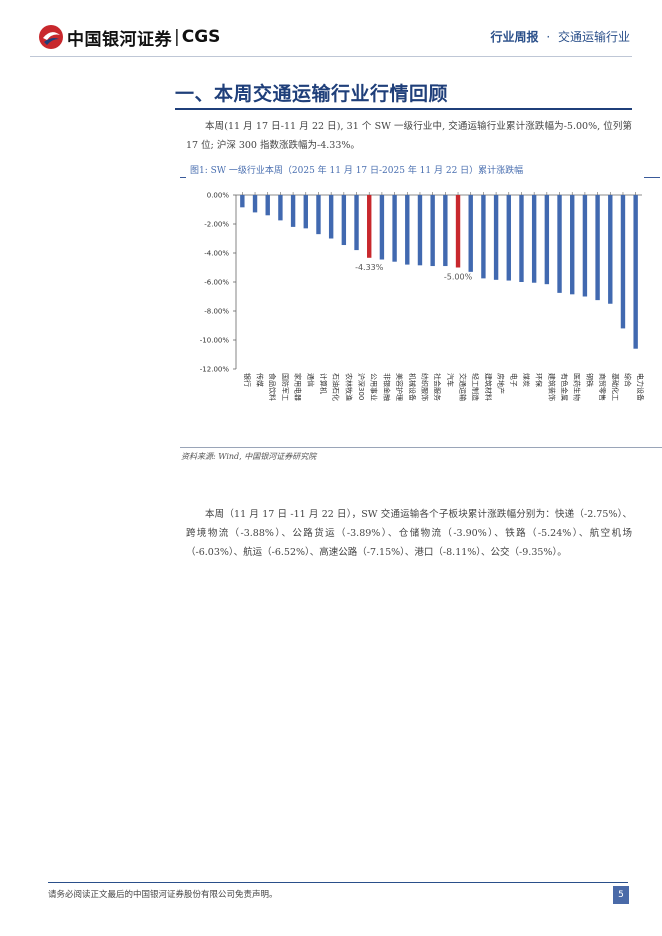  Describe the element at coordinates (488, 387) in the screenshot. I see `x-tick-label: 建筑材料` at that location.